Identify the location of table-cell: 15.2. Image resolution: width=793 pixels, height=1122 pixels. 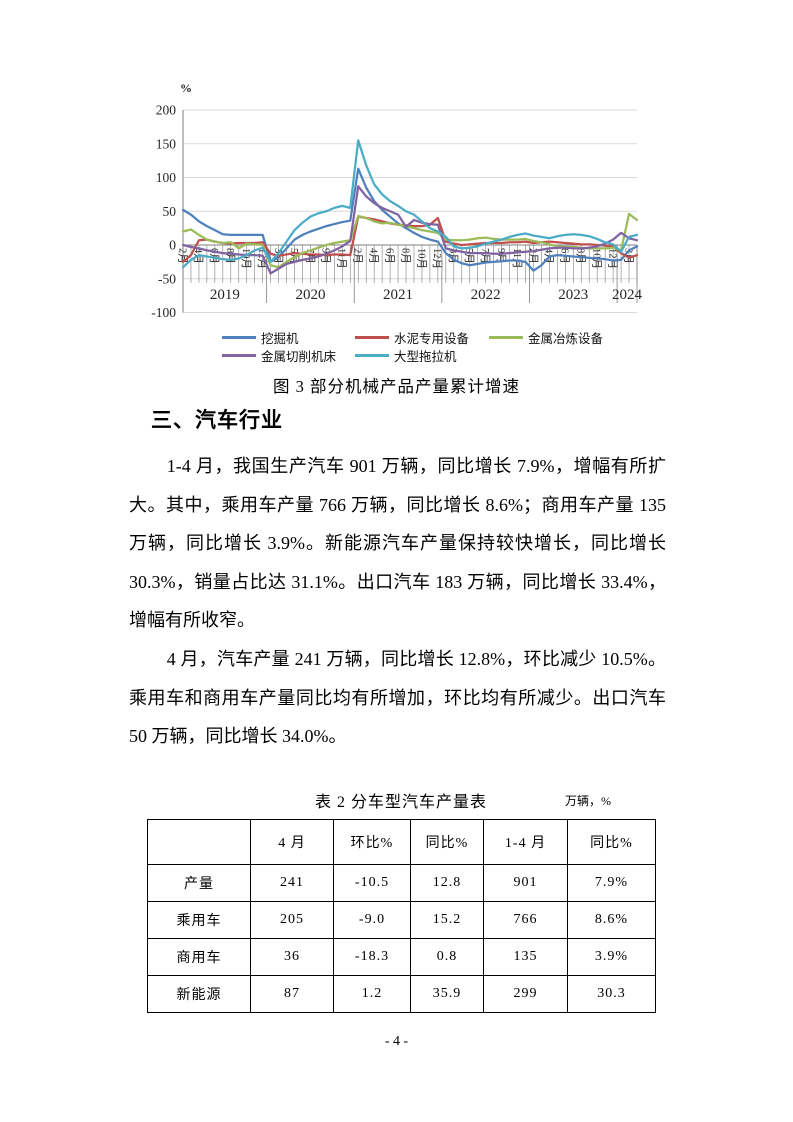
(447, 920).